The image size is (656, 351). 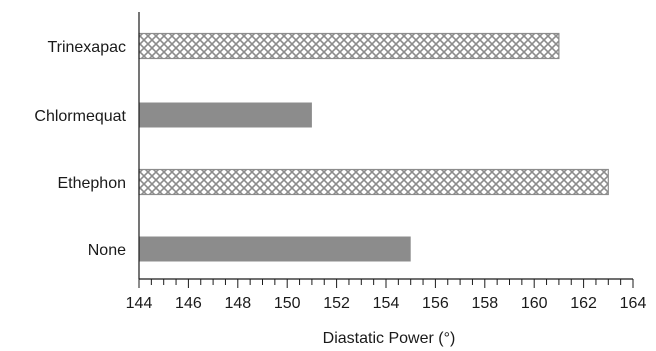 What do you see at coordinates (91, 183) in the screenshot?
I see `y-tick-label-ethephon: Ethephon` at bounding box center [91, 183].